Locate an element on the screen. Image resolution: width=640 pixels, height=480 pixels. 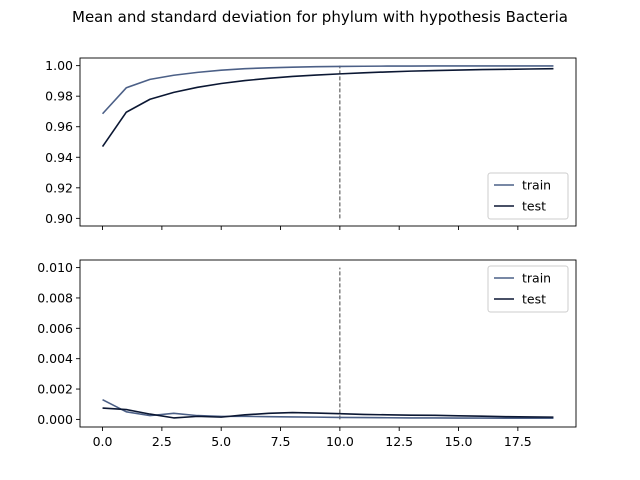
y-tick-label: 0.002 is located at coordinates (55, 389).